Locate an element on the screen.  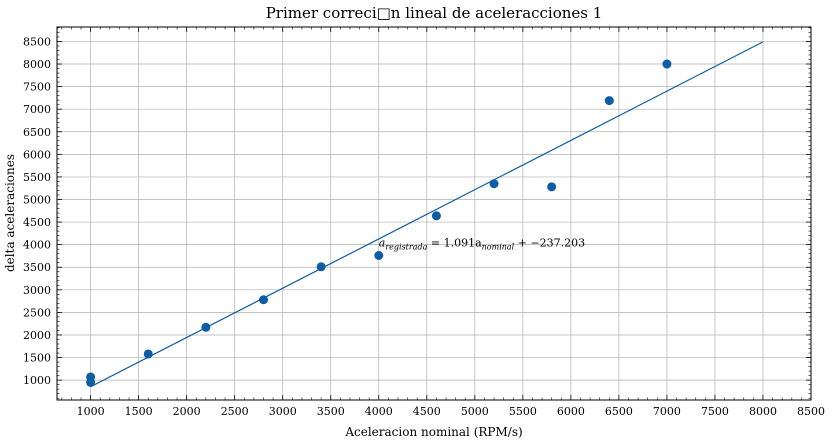
x-tick-label: 6500 is located at coordinates (619, 411).